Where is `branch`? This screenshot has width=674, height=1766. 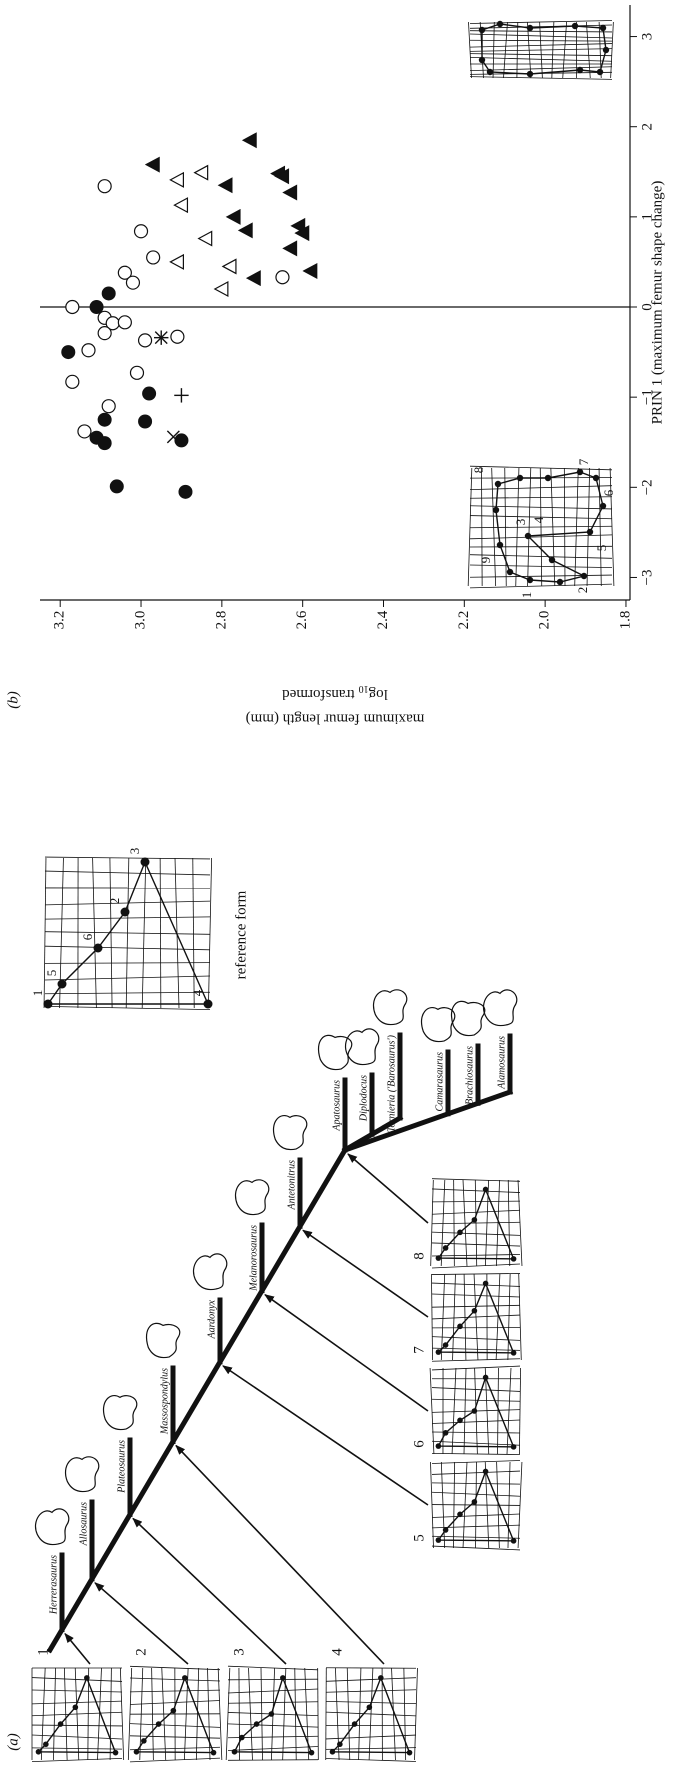
branch is located at coordinates (427, 1121).